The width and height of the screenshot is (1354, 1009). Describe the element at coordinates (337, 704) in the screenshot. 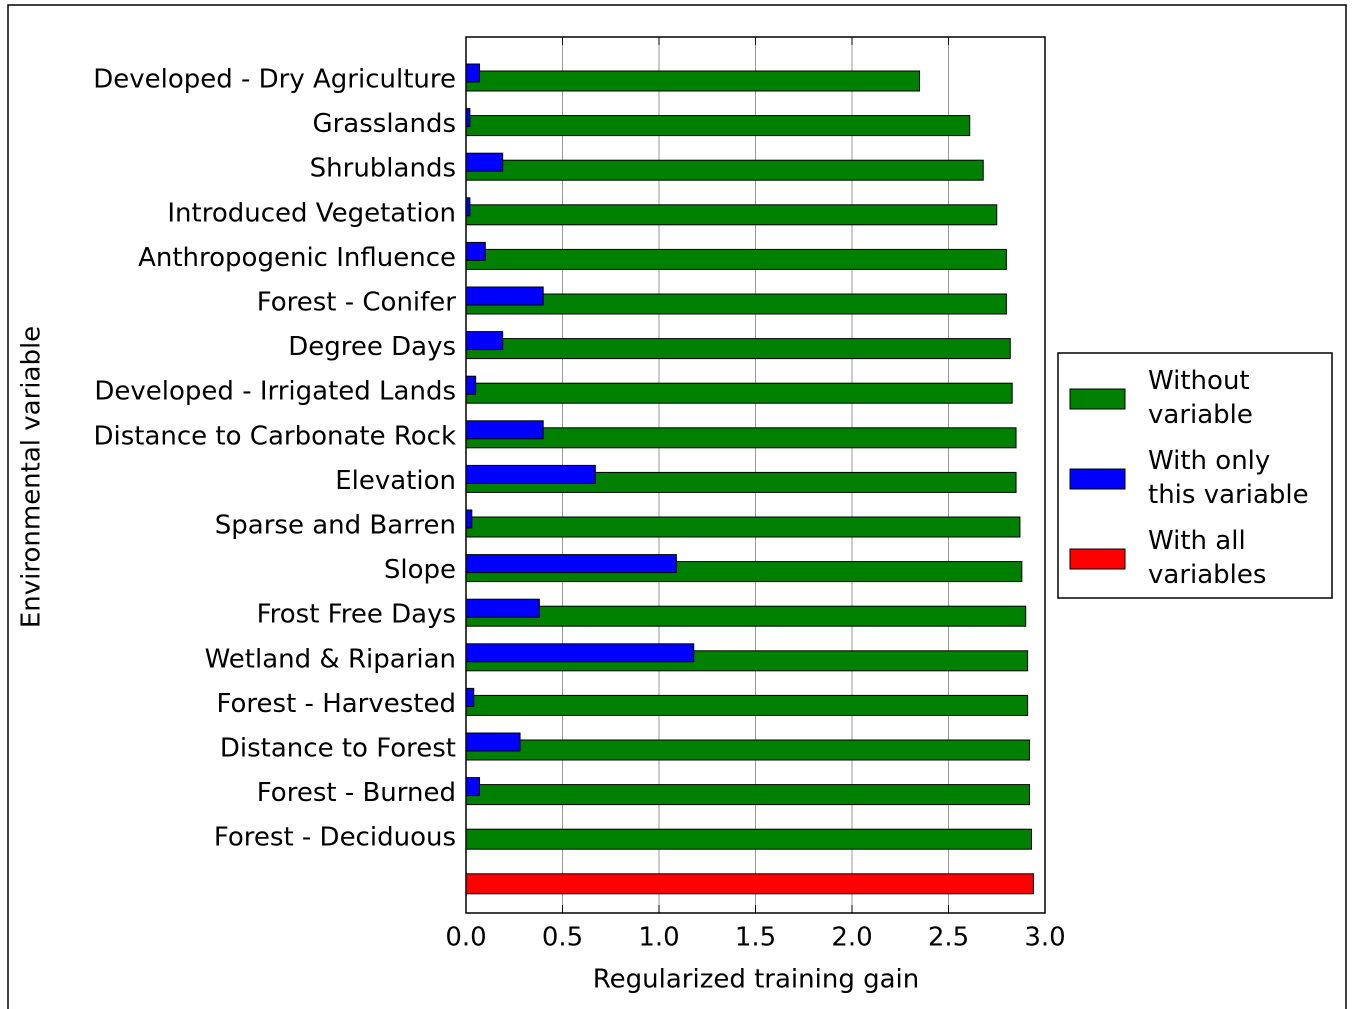

I see `y-tick-label: Forest - Harvested` at that location.